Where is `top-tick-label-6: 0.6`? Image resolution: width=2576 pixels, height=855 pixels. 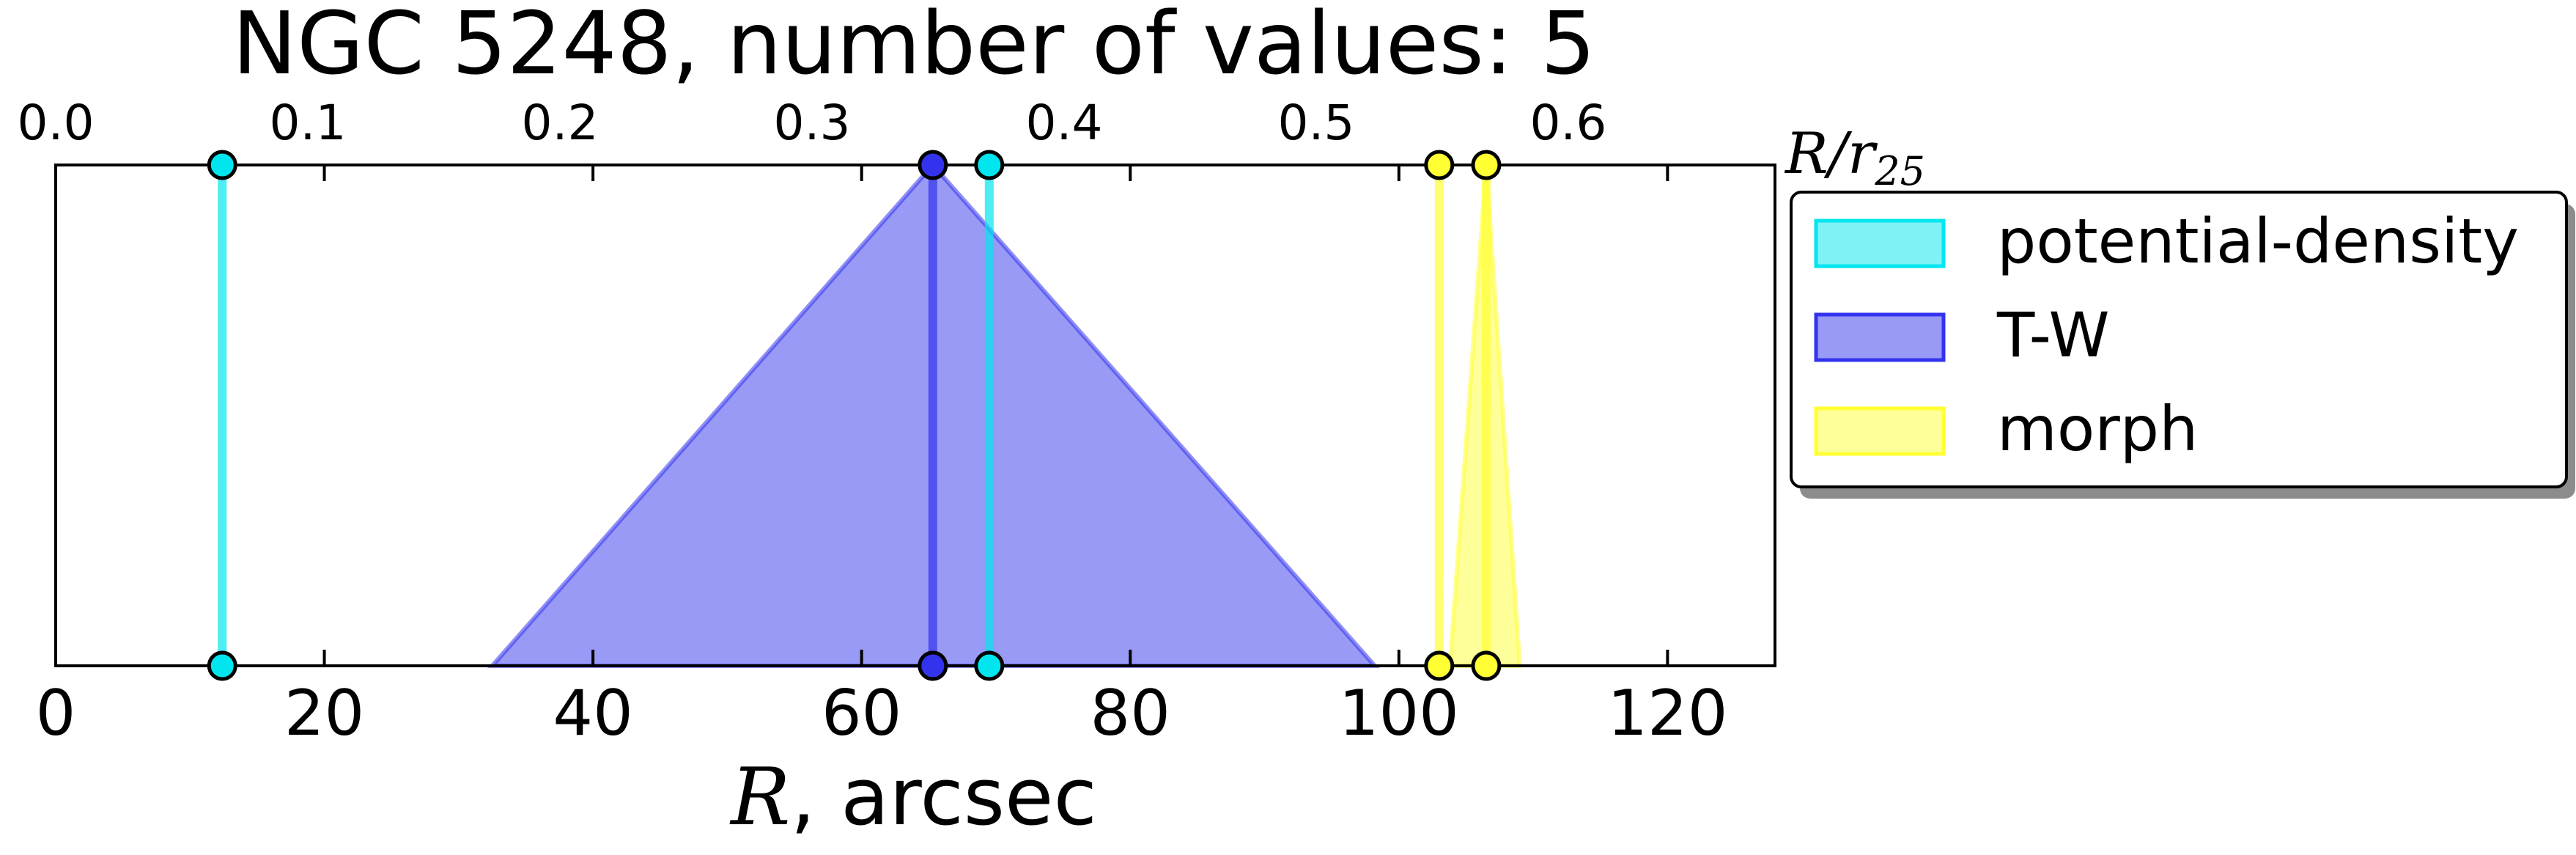 top-tick-label-6: 0.6 is located at coordinates (1567, 123).